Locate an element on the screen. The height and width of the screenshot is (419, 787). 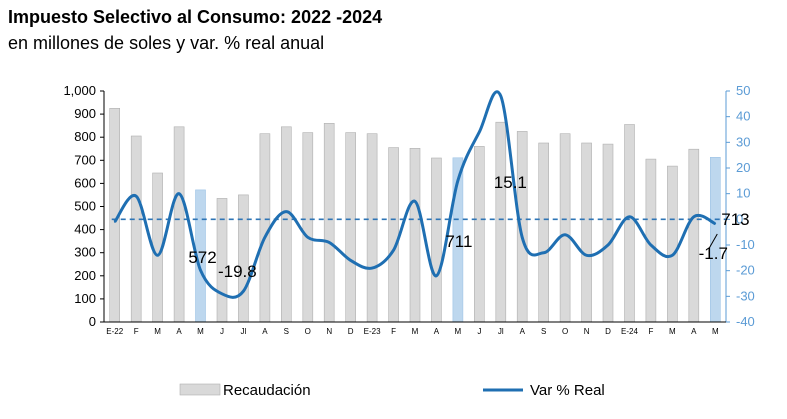
x-tick-label-7: A is located at coordinates (265, 331).